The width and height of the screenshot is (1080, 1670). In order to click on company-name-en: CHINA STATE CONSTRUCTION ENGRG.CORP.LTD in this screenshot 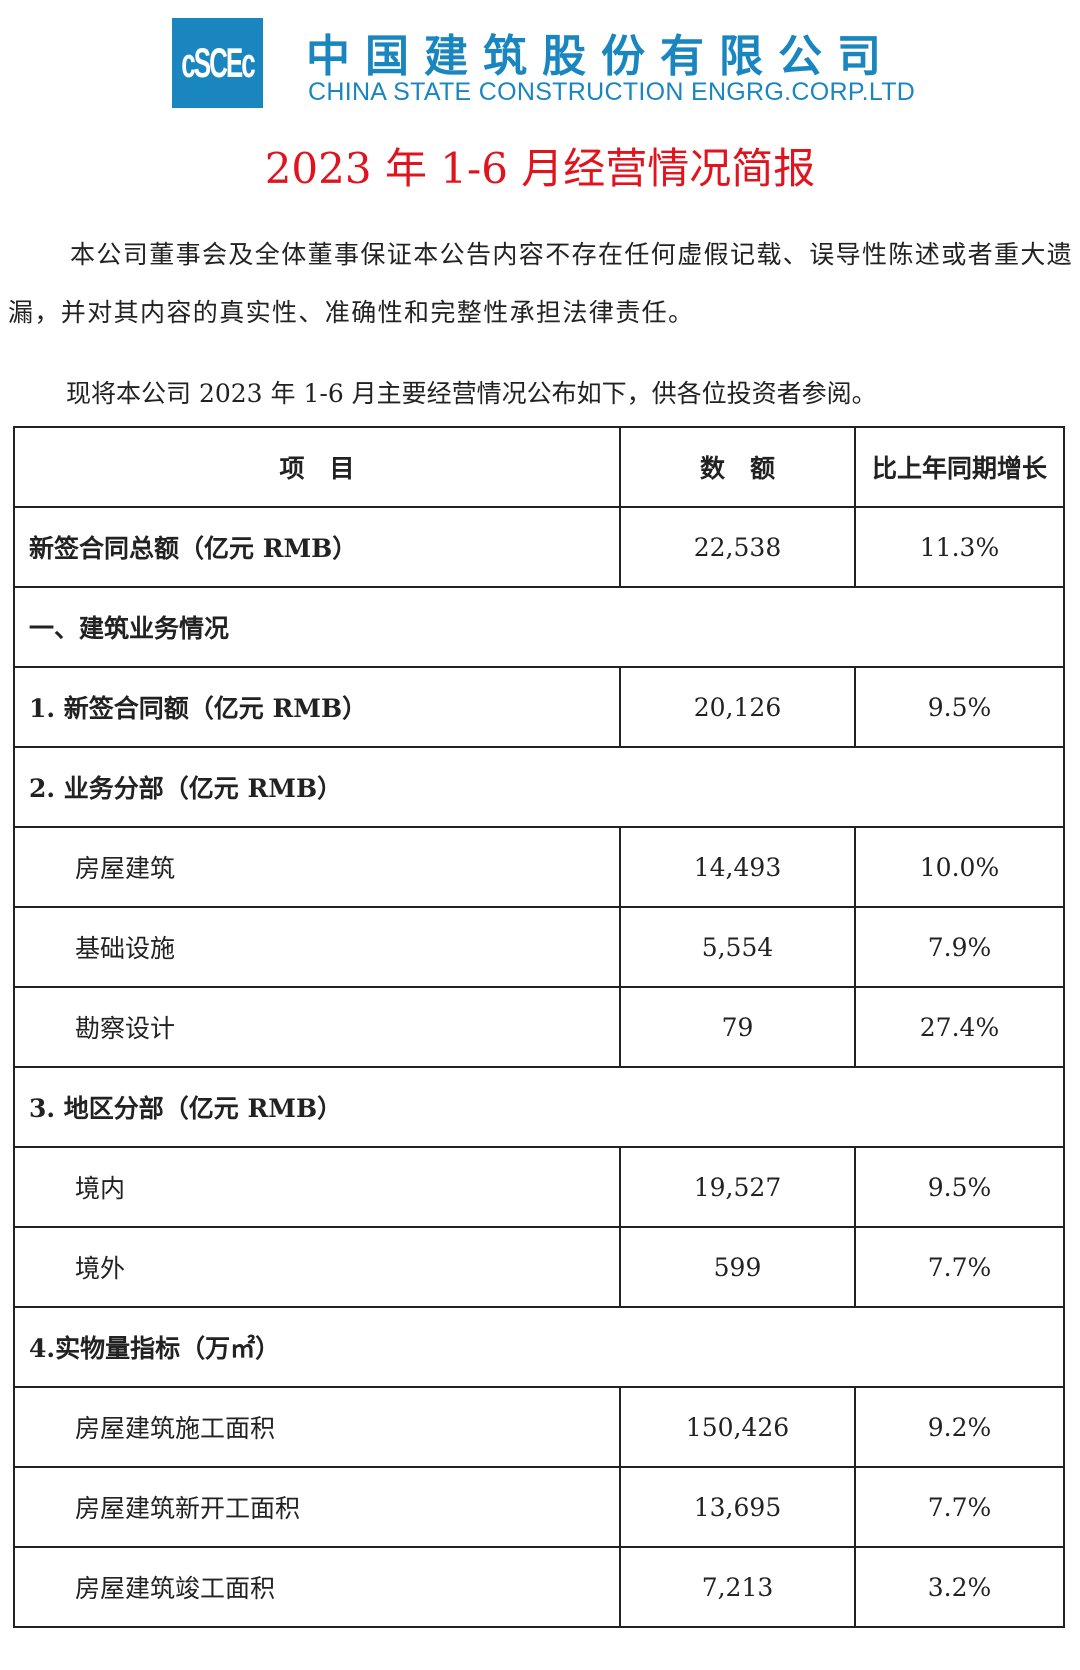, I will do `click(612, 92)`.